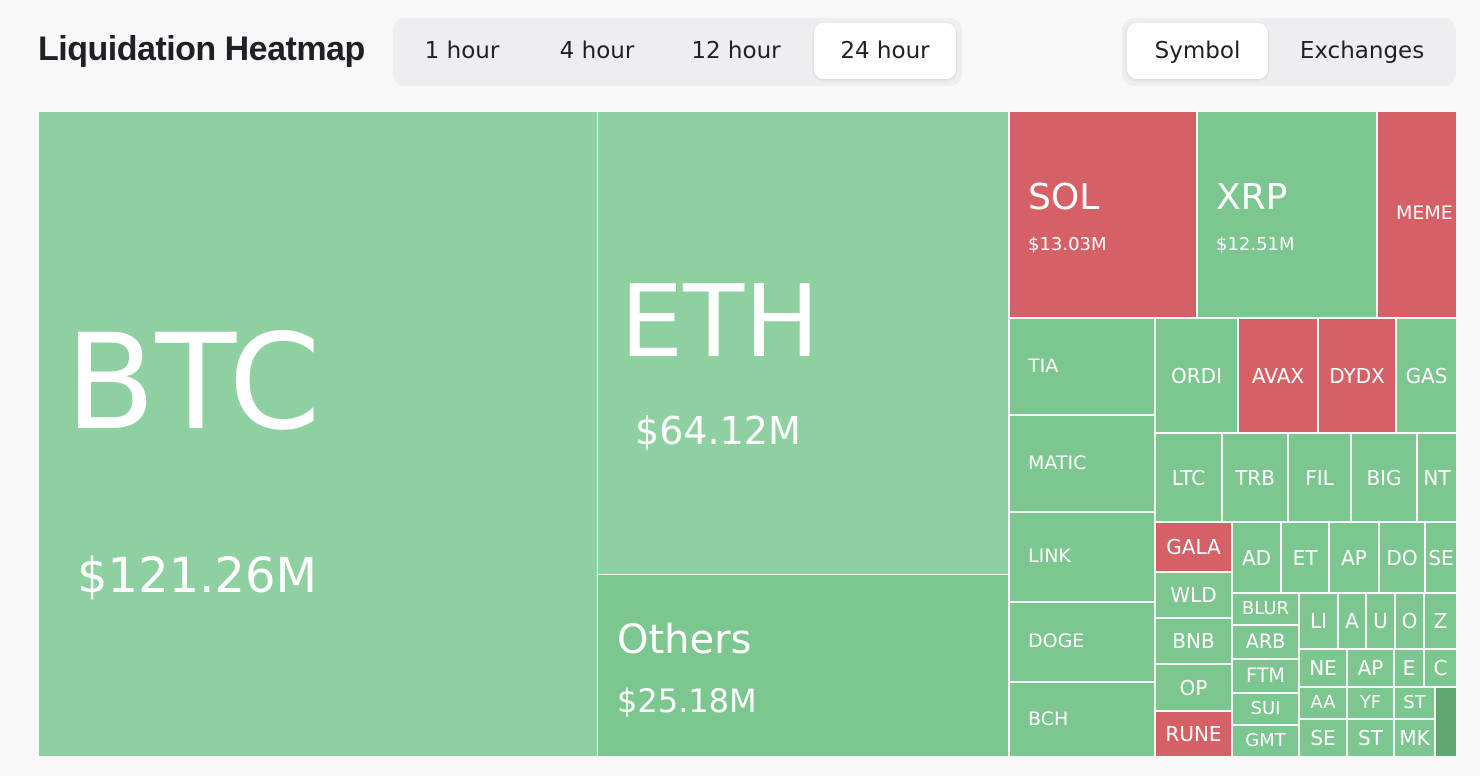  Describe the element at coordinates (677, 52) in the screenshot. I see `period-tabs: 1 hour 4 hour 12 hour 24 hour` at that location.